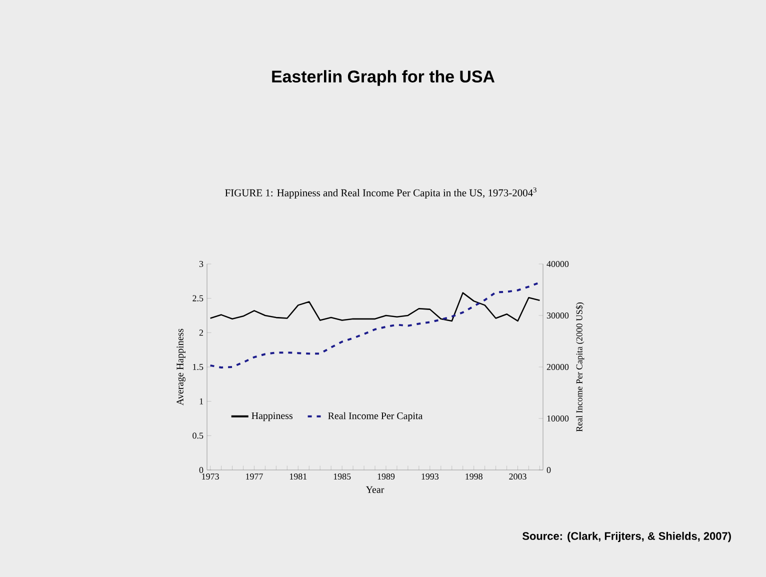  Describe the element at coordinates (380, 192) in the screenshot. I see `chart-subtitle: FIGURE 1: Happiness and Real Income Per Capita in the US, 1973-2004$^{3}$` at that location.